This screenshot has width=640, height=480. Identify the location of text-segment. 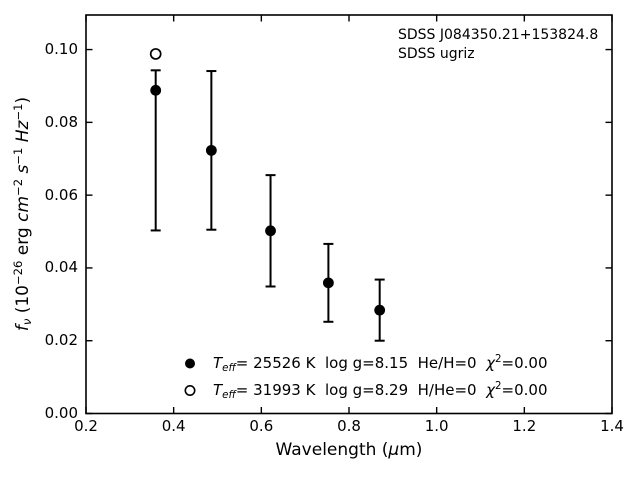
(23, 144).